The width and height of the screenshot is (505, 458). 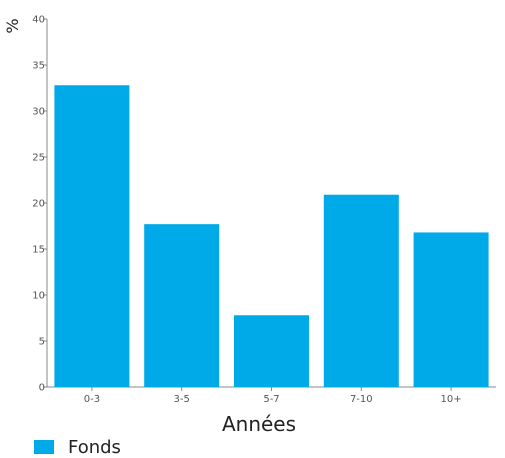 What do you see at coordinates (259, 424) in the screenshot?
I see `x-axis-label: Années` at bounding box center [259, 424].